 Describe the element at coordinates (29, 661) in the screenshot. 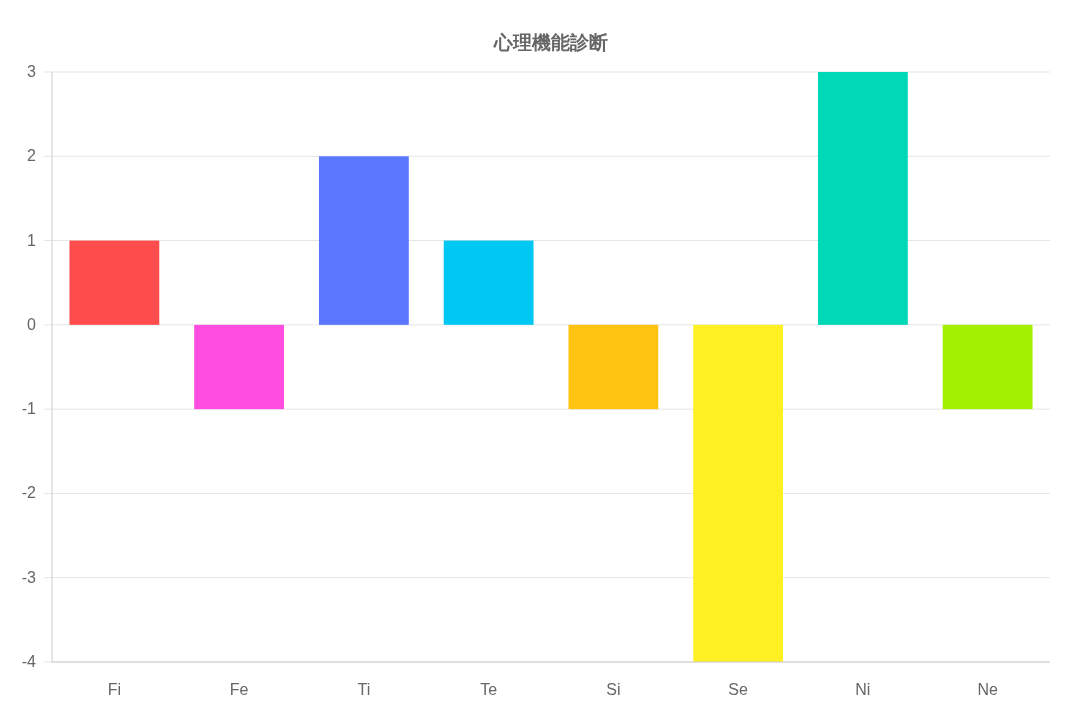

I see `y-tick-label: -4` at that location.